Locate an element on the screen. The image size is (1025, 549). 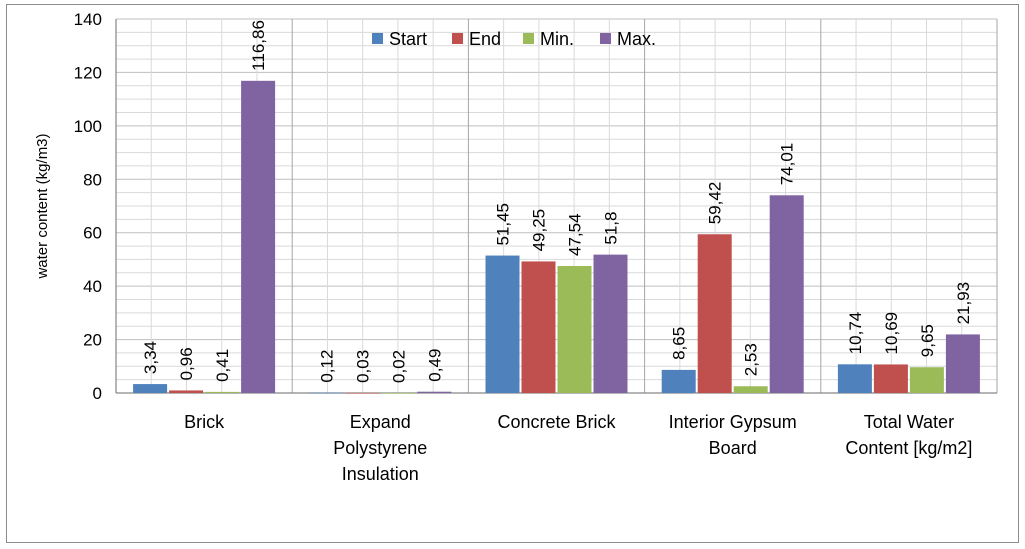
data-label: 0,12 is located at coordinates (326, 366).